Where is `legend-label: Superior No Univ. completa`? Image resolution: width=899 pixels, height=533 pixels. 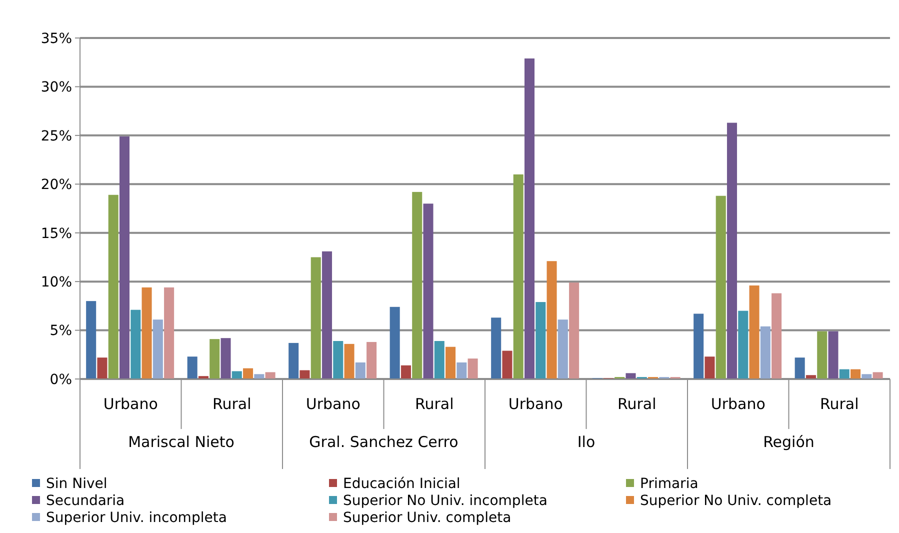 legend-label: Superior No Univ. completa is located at coordinates (736, 501).